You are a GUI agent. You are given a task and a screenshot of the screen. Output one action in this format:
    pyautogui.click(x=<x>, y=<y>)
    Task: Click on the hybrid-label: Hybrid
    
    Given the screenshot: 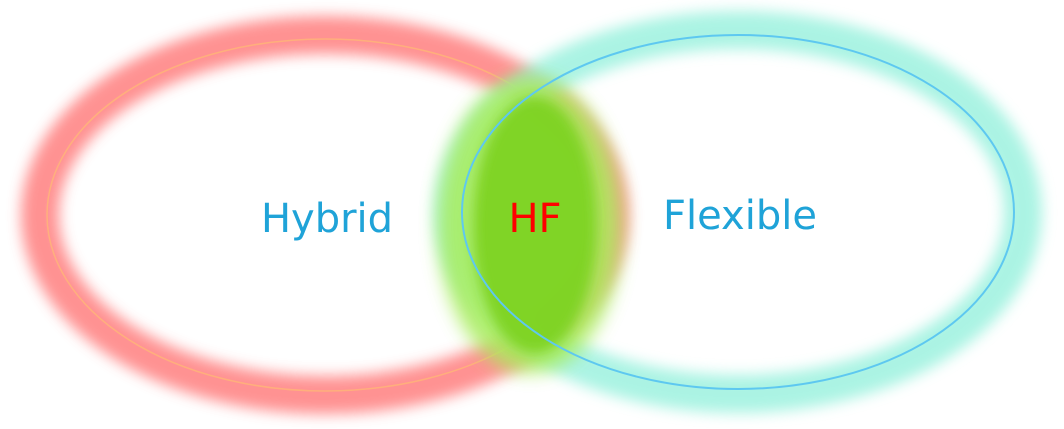 What is the action you would take?
    pyautogui.click(x=327, y=219)
    